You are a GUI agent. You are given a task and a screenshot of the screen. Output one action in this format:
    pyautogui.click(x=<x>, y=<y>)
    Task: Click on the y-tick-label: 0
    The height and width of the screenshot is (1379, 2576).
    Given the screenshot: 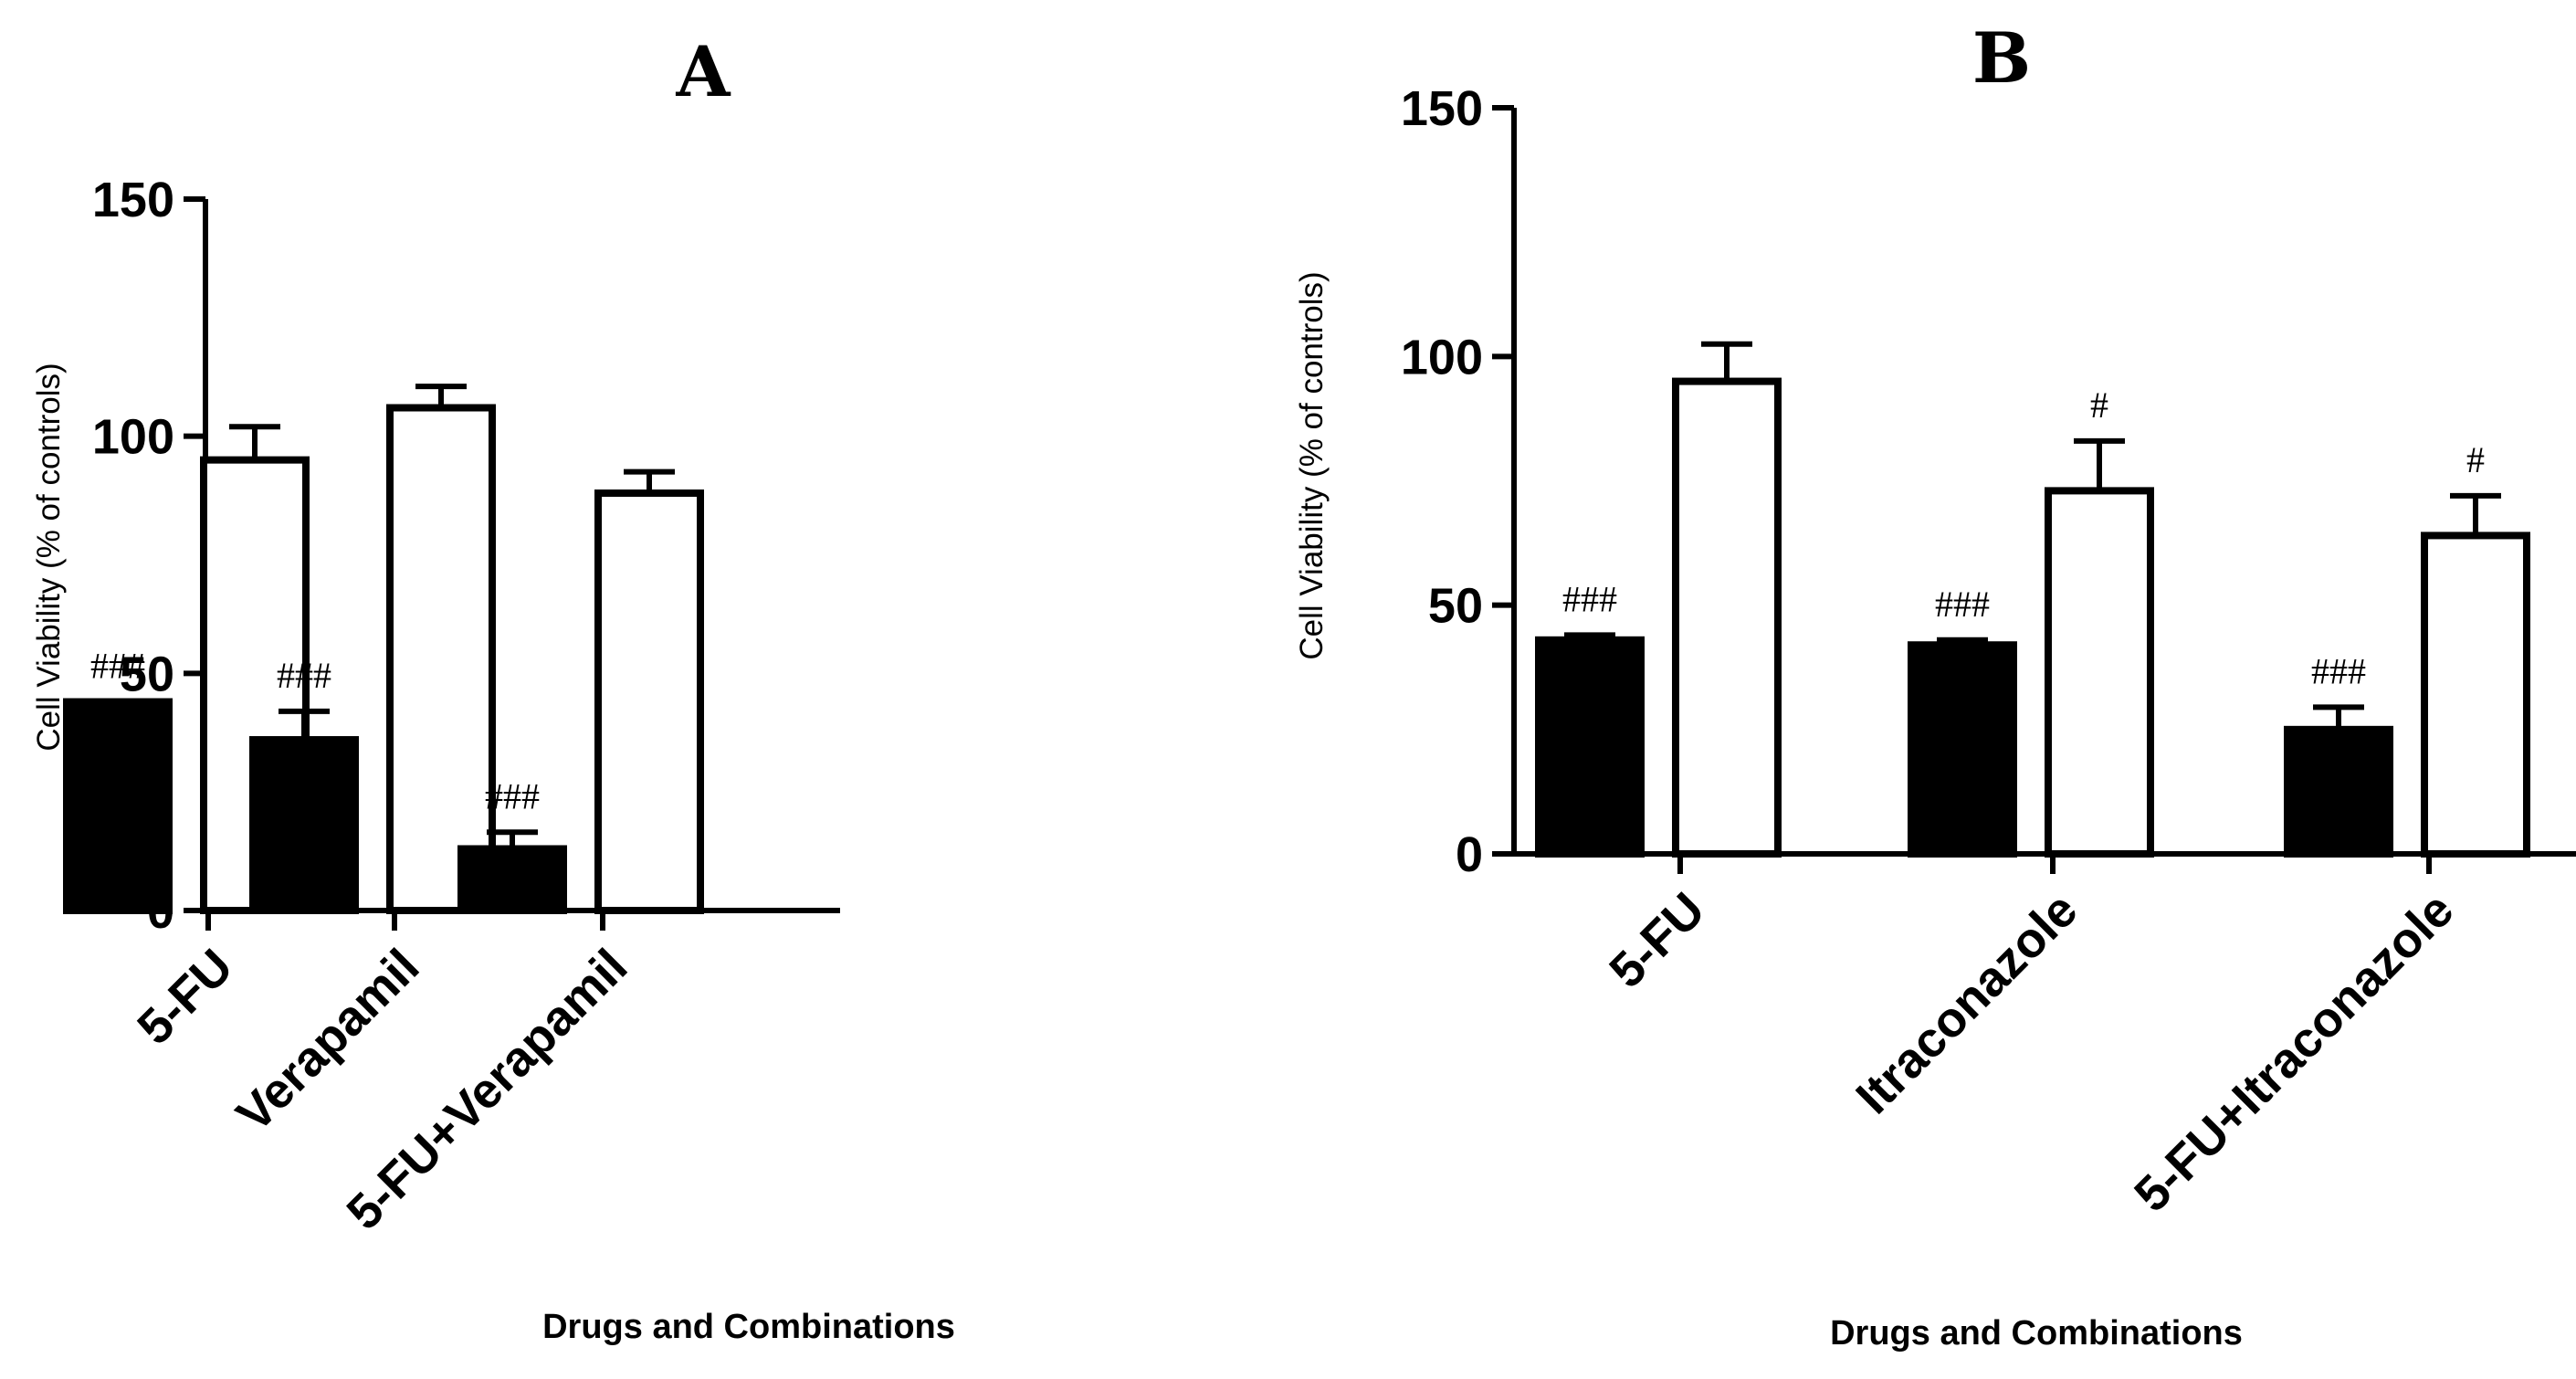 What is the action you would take?
    pyautogui.click(x=1469, y=854)
    